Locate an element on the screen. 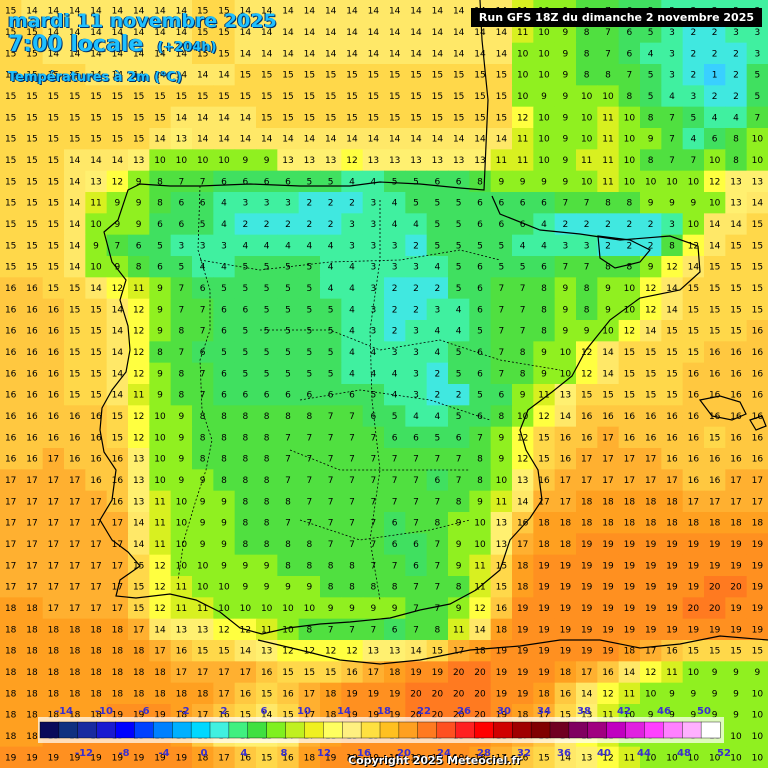 The height and width of the screenshot is (768, 768). legend-tick-label: -6 is located at coordinates (143, 711).